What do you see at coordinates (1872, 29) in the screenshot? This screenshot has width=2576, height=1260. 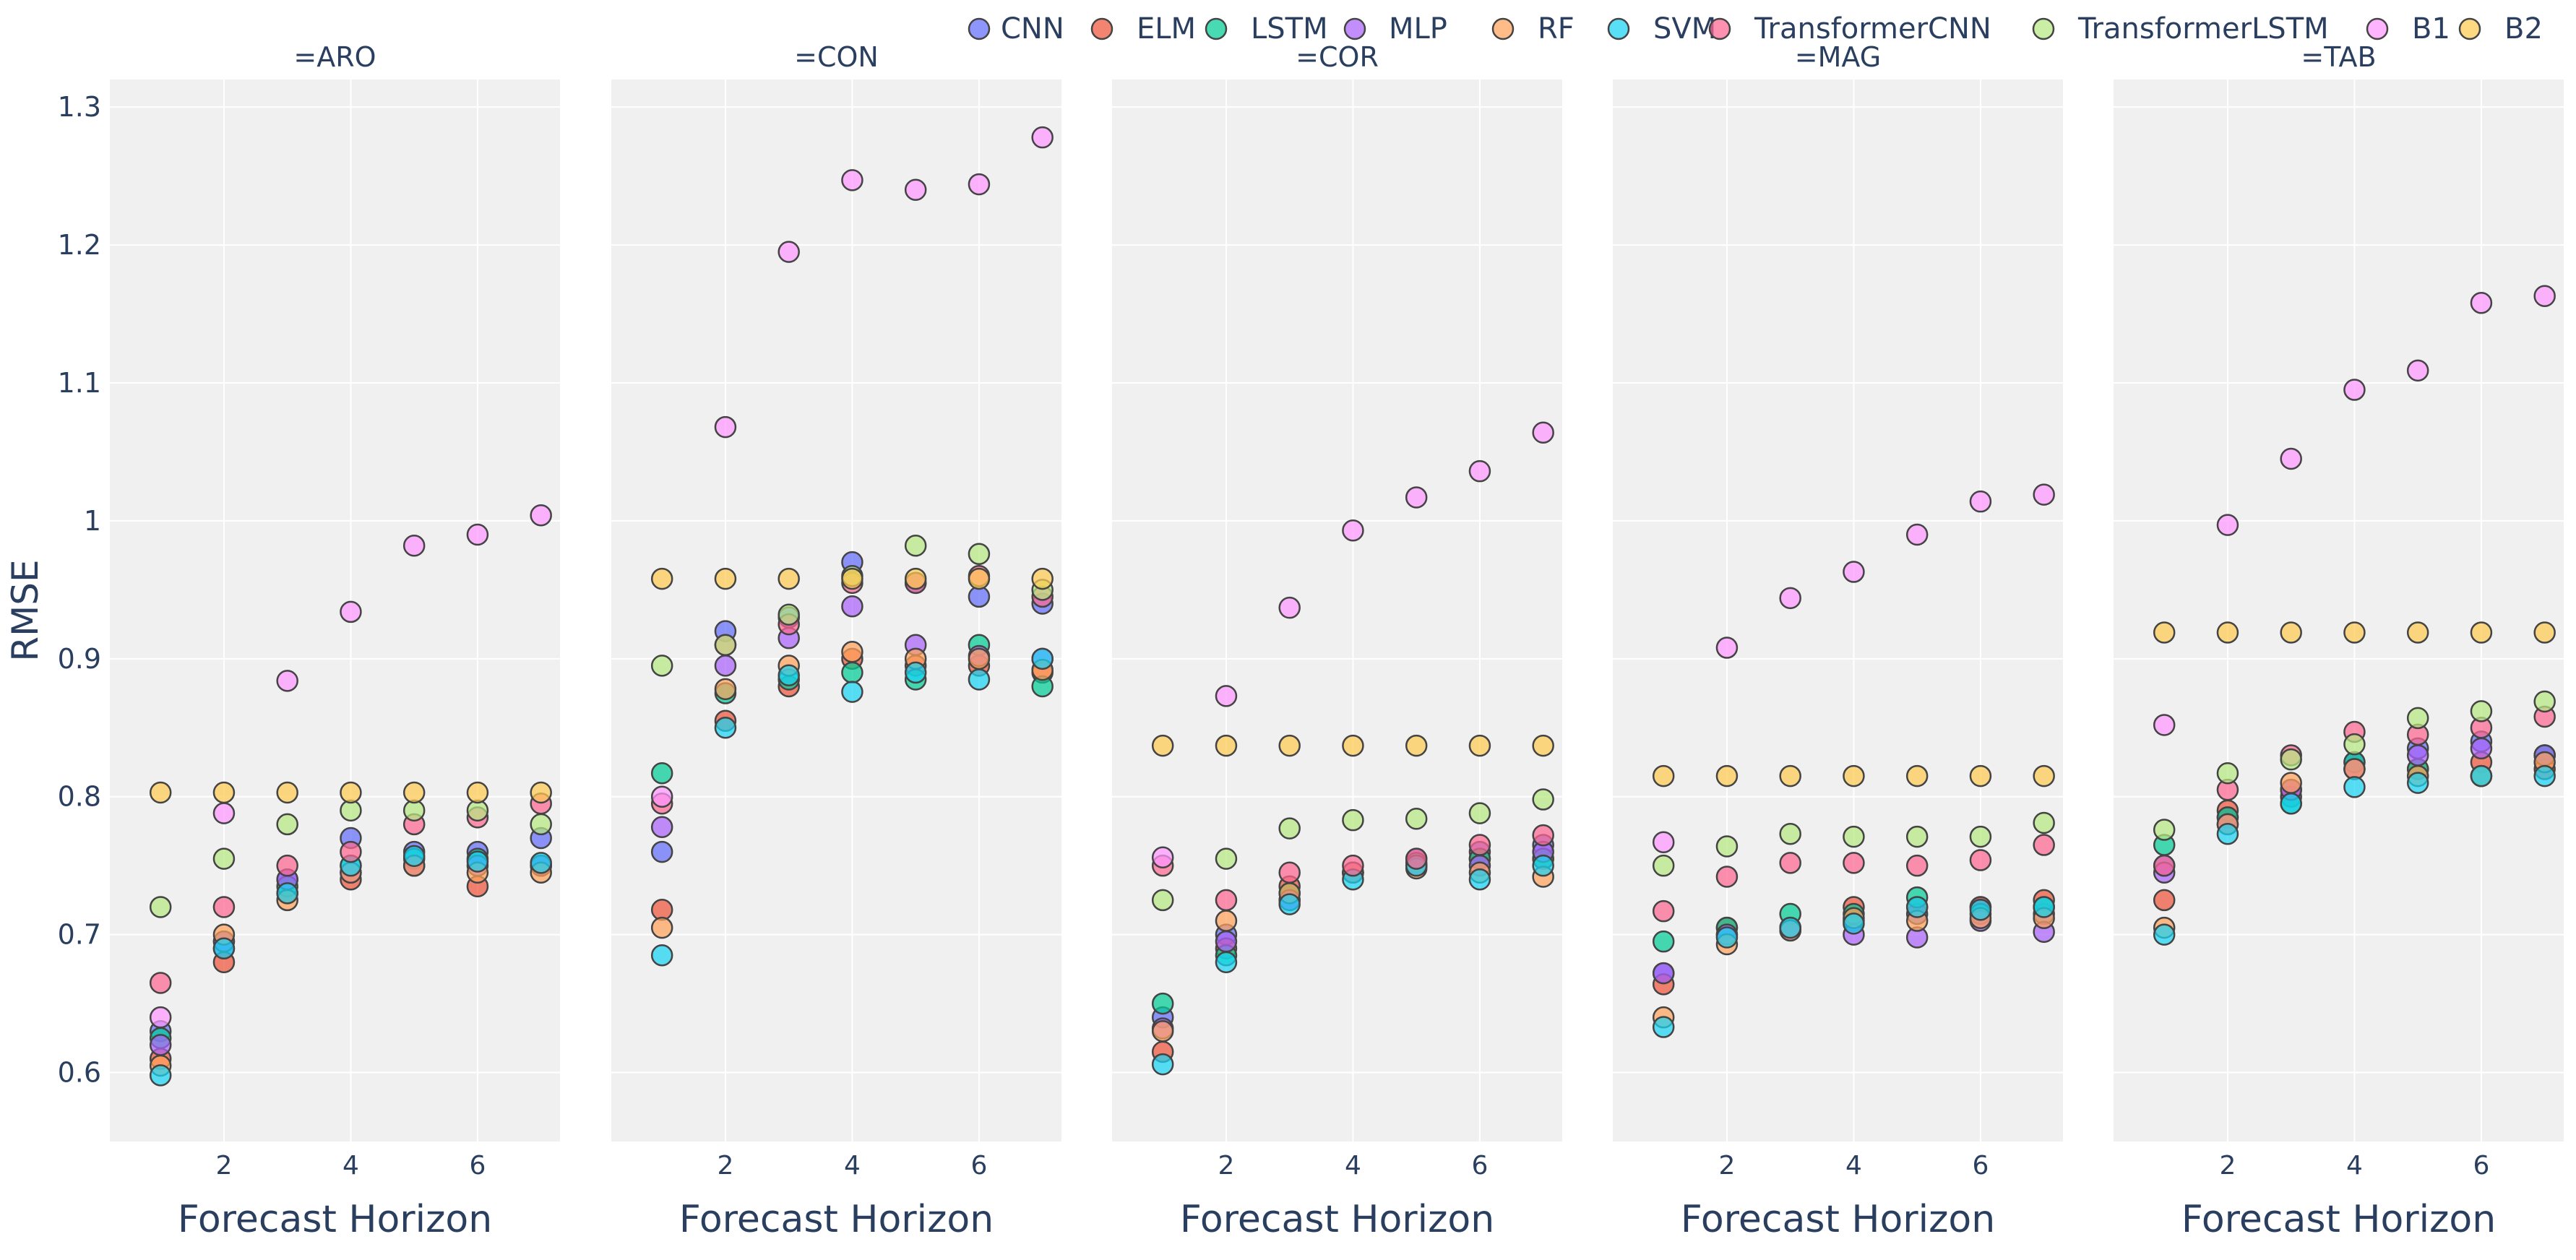 I see `legend-label-transformercnn: TransformerCNN` at bounding box center [1872, 29].